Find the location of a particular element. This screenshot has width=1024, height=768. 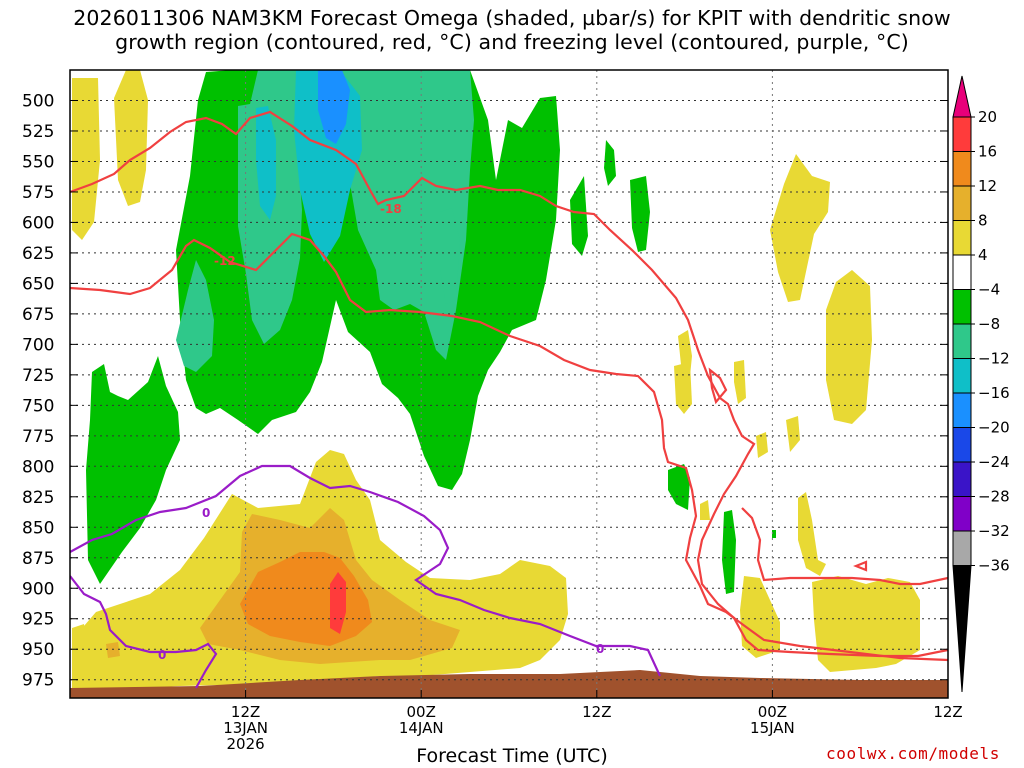

y-tick-label: 800 is located at coordinates (38, 467).